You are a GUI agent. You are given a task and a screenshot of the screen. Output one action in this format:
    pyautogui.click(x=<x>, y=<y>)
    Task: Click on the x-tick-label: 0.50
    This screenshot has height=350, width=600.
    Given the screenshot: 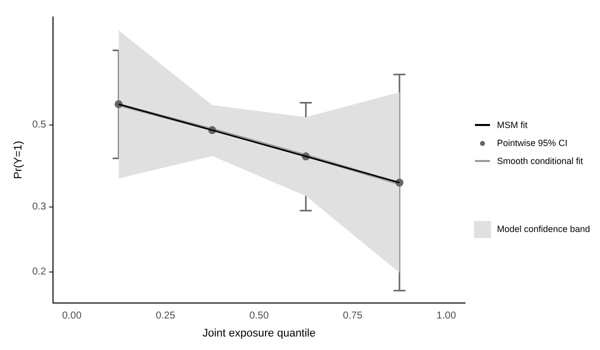 What is the action you would take?
    pyautogui.click(x=259, y=316)
    